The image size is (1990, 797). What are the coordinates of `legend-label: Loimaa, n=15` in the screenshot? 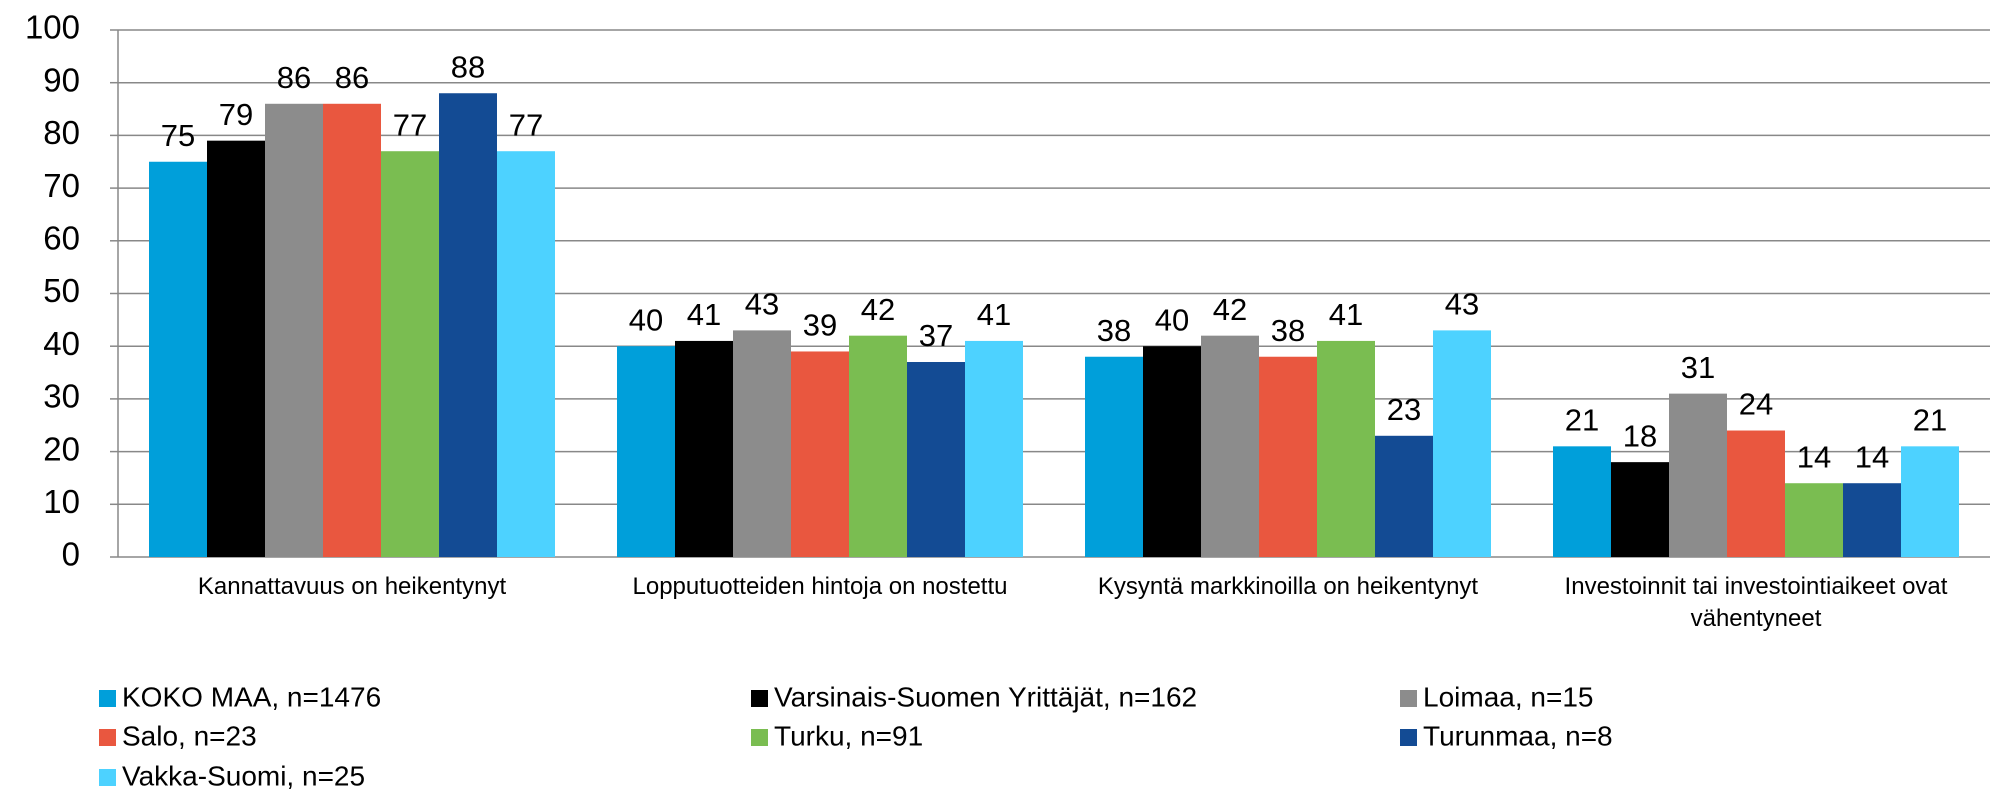 It's located at (1508, 696).